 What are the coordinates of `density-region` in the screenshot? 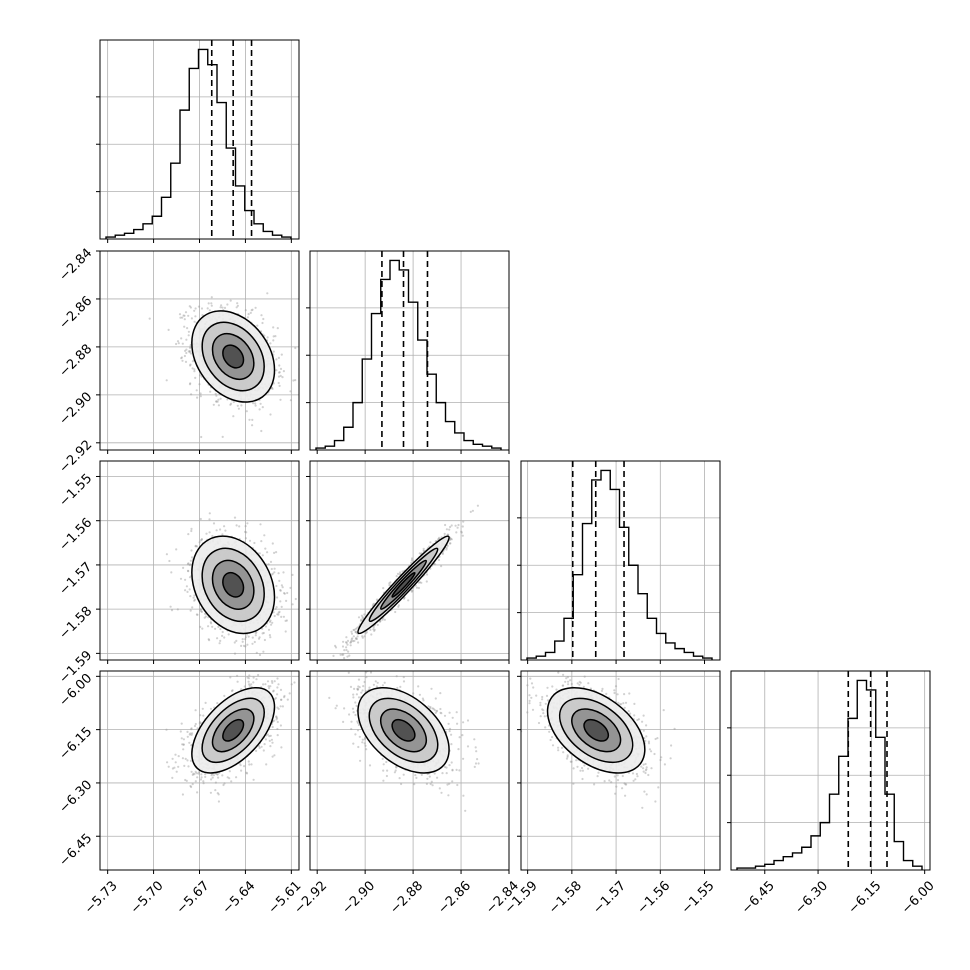 It's located at (233, 356).